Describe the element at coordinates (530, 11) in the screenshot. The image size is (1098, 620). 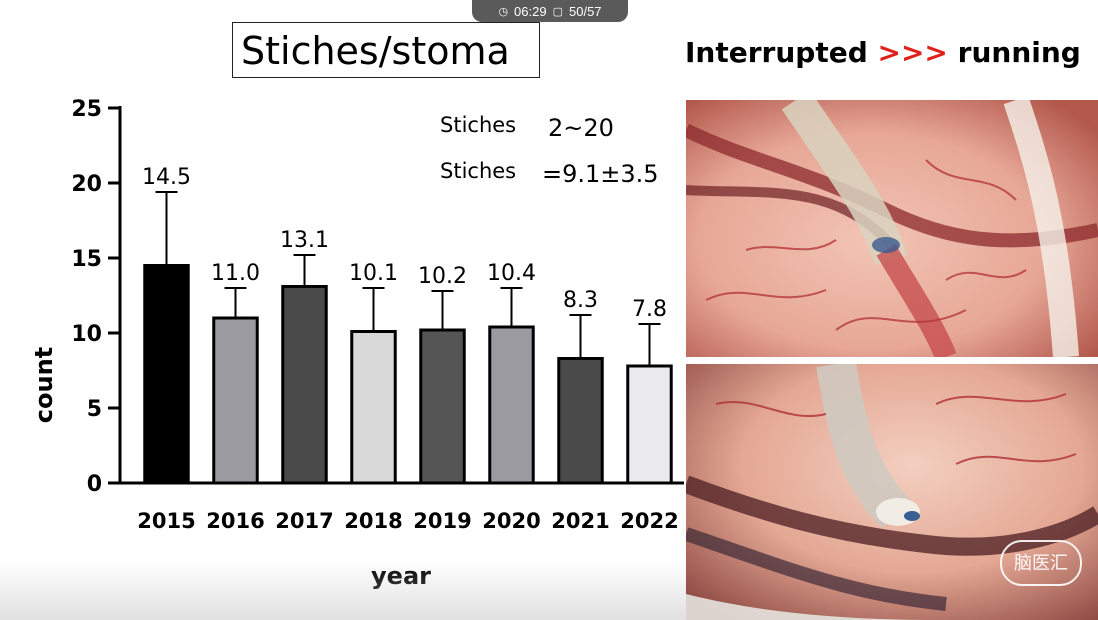
I see `playback-time: 06:29` at that location.